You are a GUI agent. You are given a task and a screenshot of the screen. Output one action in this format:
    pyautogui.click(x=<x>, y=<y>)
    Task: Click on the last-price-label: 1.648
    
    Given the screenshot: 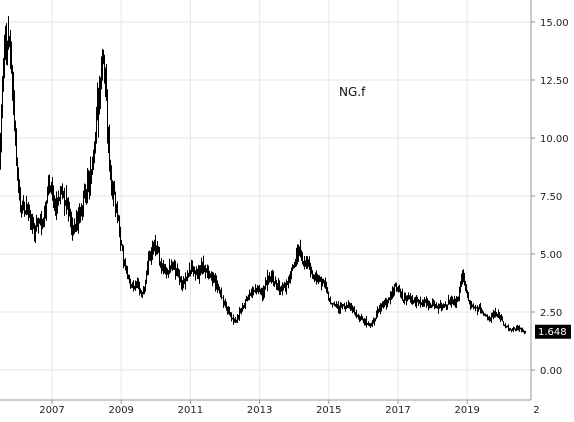 What is the action you would take?
    pyautogui.click(x=552, y=332)
    